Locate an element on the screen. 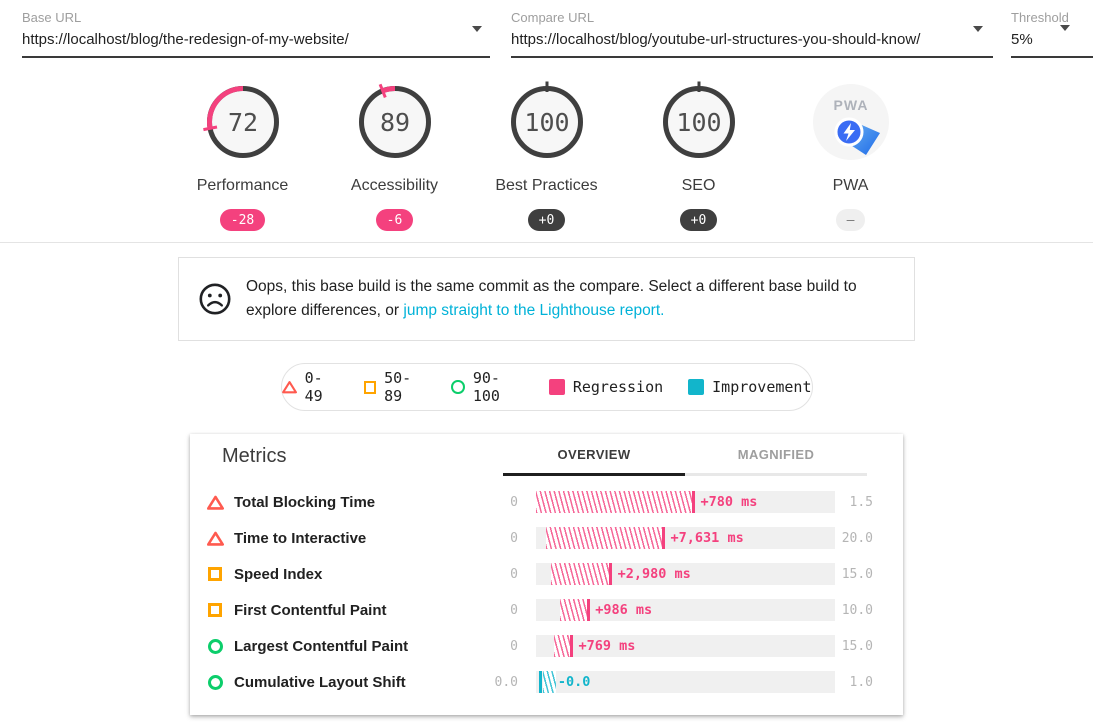 The image size is (1093, 722). pwa-label: PWA is located at coordinates (850, 185).